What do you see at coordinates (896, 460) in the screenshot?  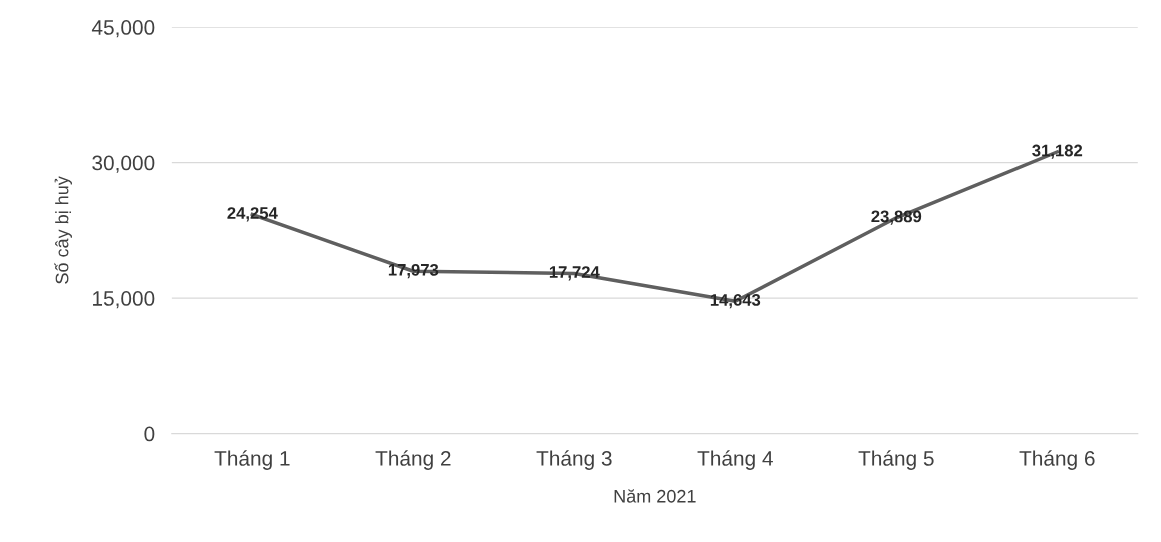 I see `x-tick-label: Tháng 5` at bounding box center [896, 460].